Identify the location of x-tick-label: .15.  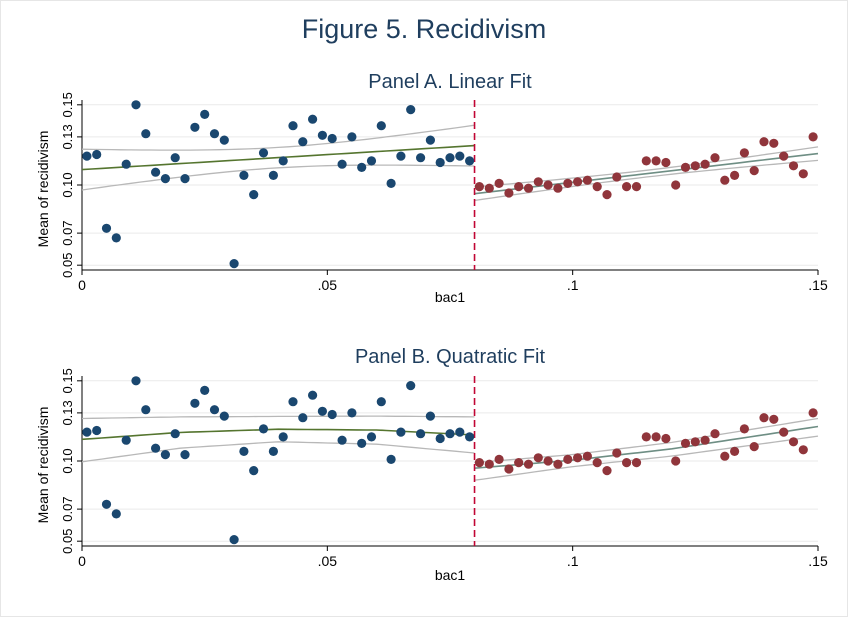
(818, 561).